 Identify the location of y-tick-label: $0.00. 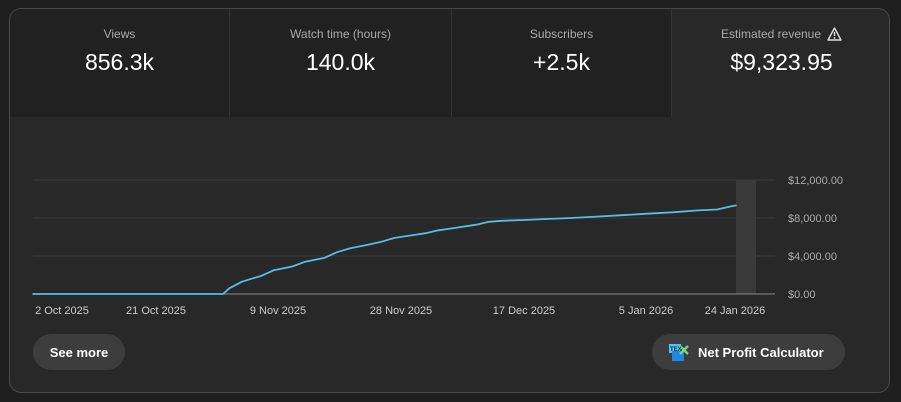
(802, 295).